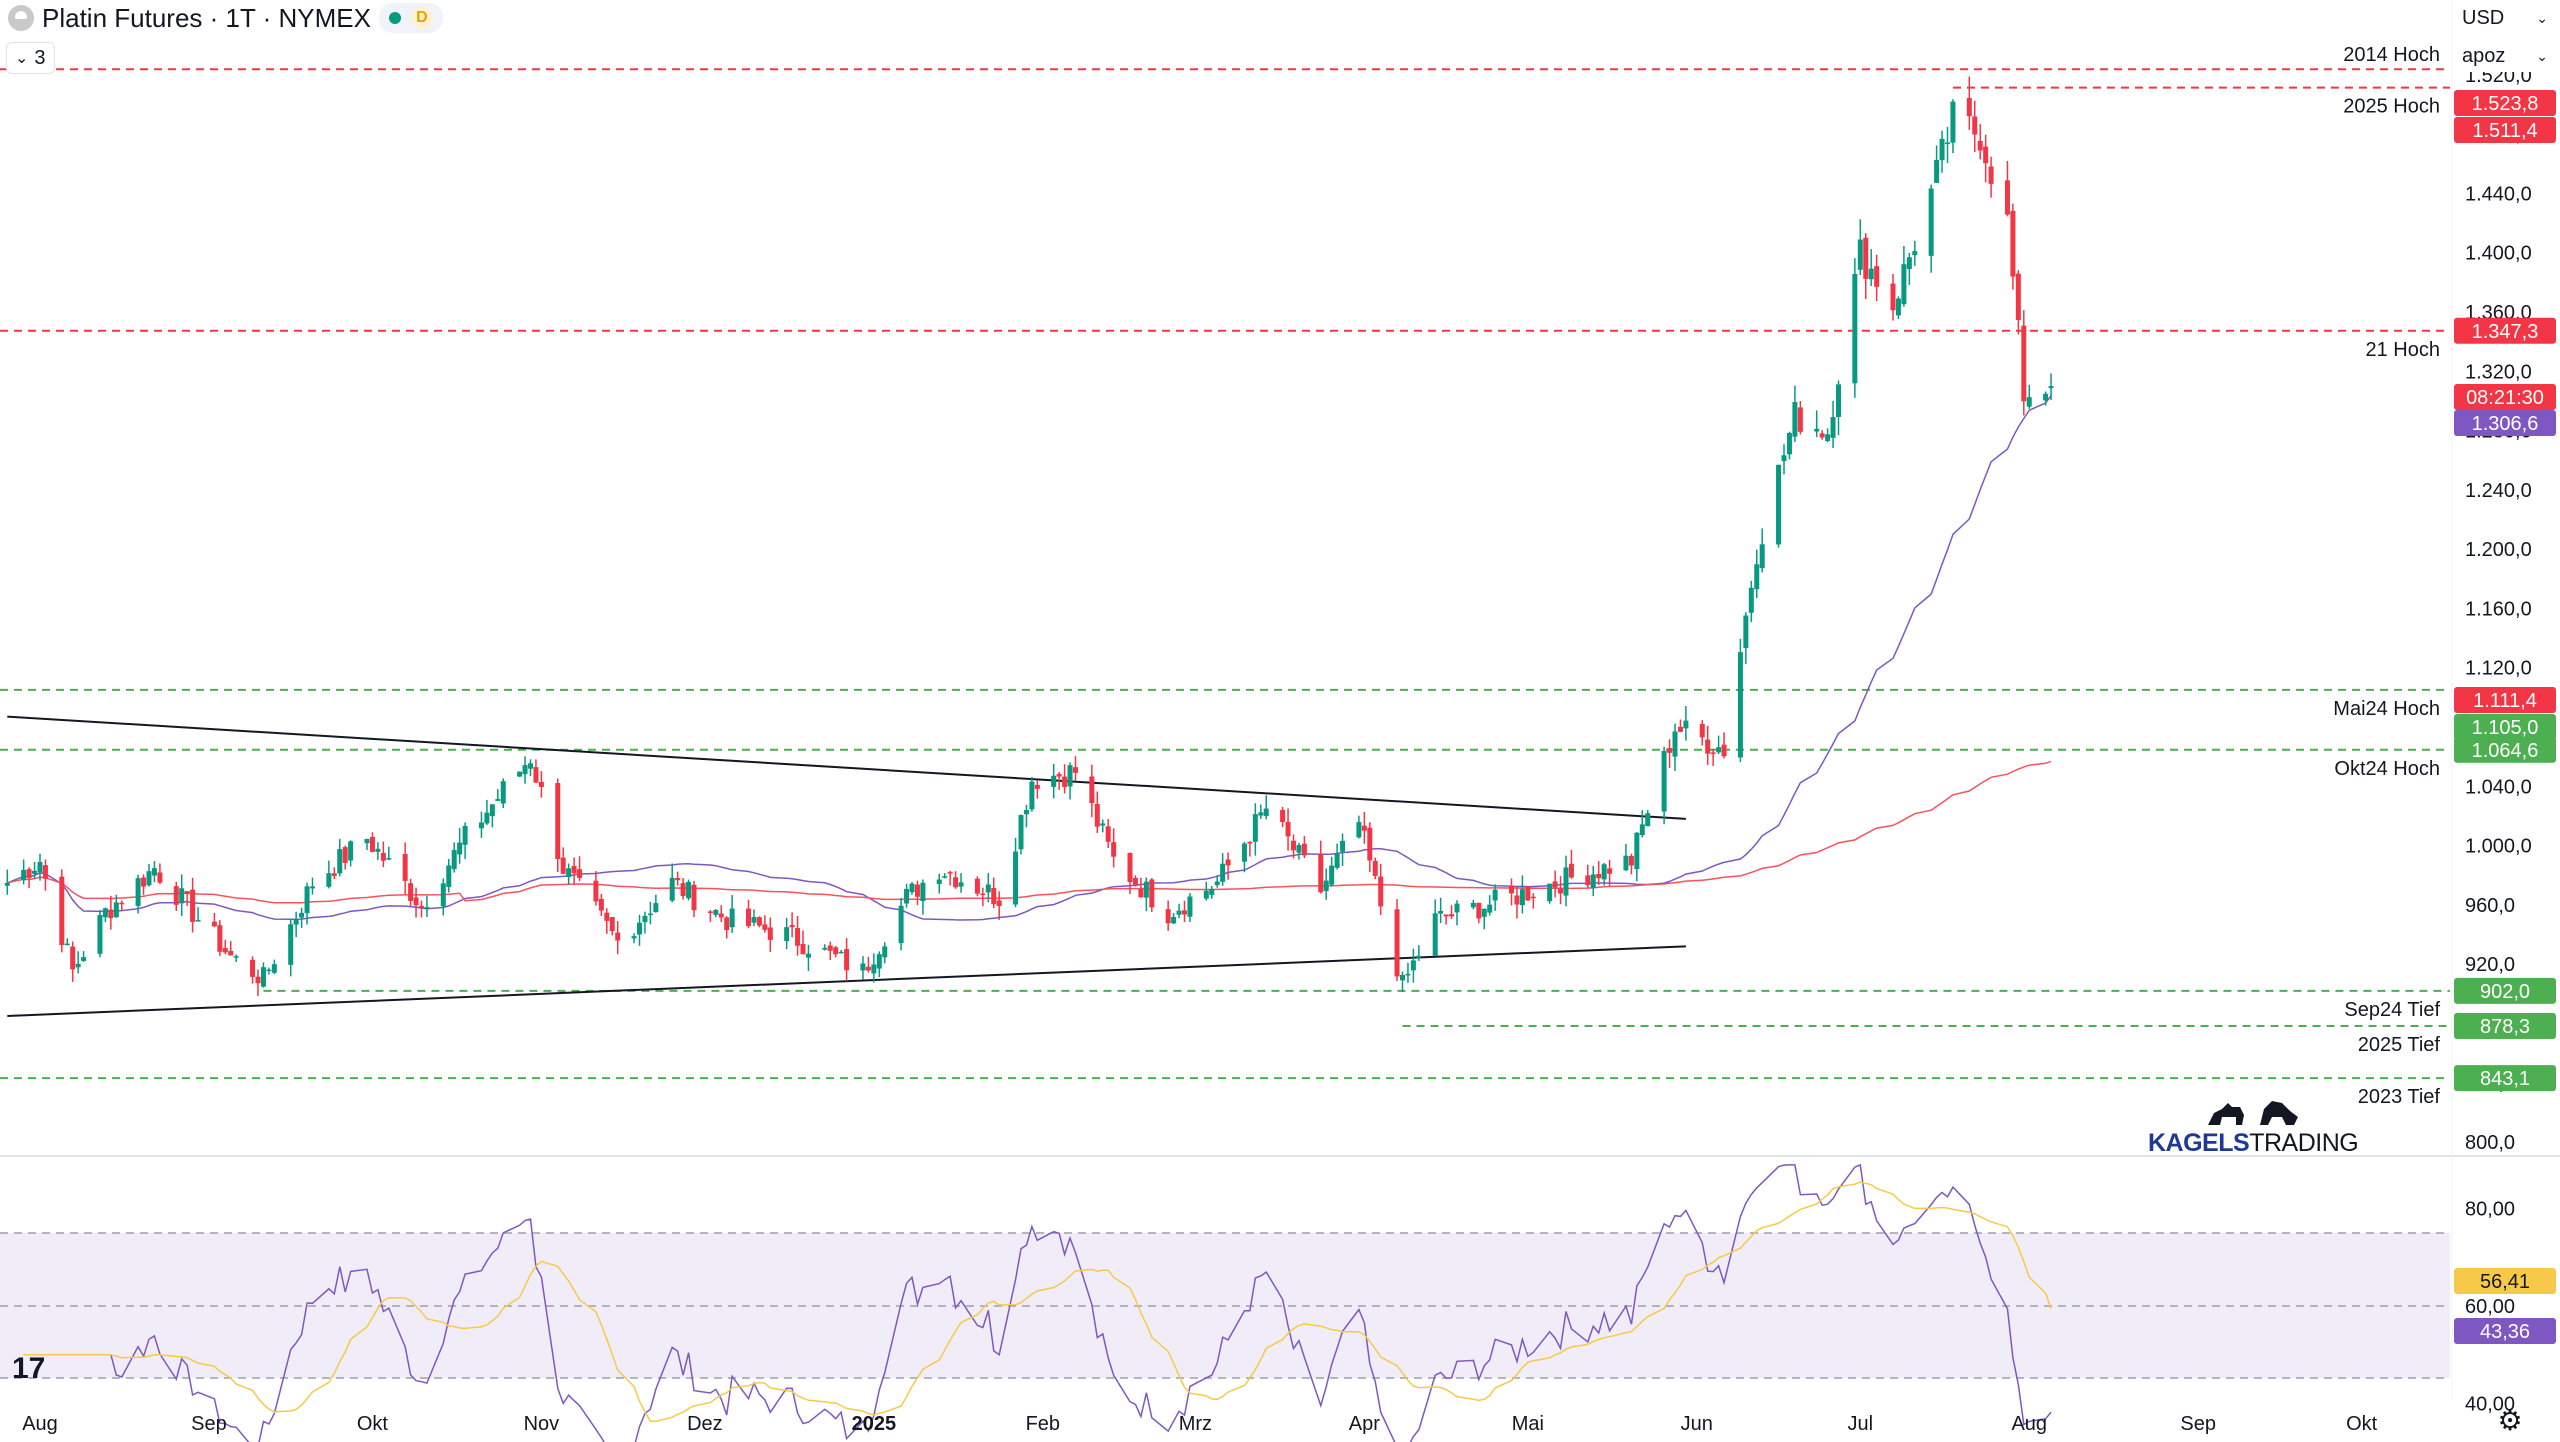  Describe the element at coordinates (2199, 1143) in the screenshot. I see `logo-kagels: KAGELS` at that location.